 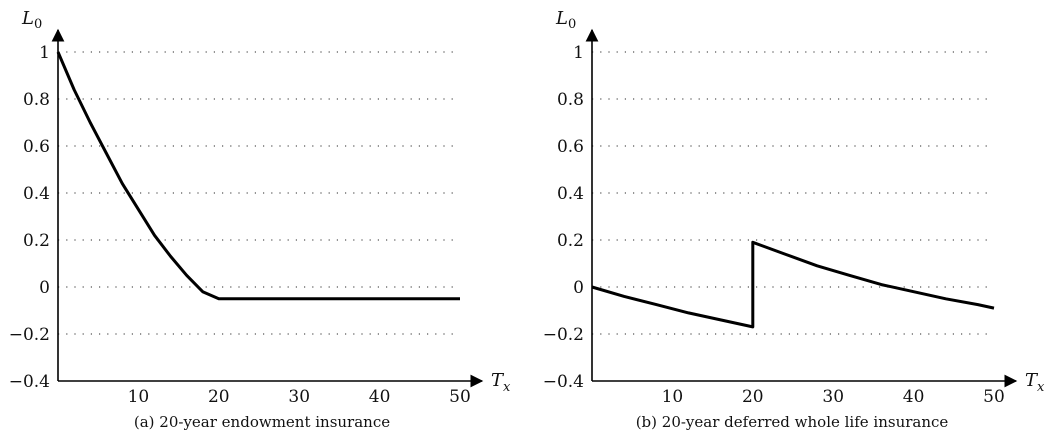 I want to click on chart-caption: (a) 20-year endowment insurance, so click(x=262, y=422).